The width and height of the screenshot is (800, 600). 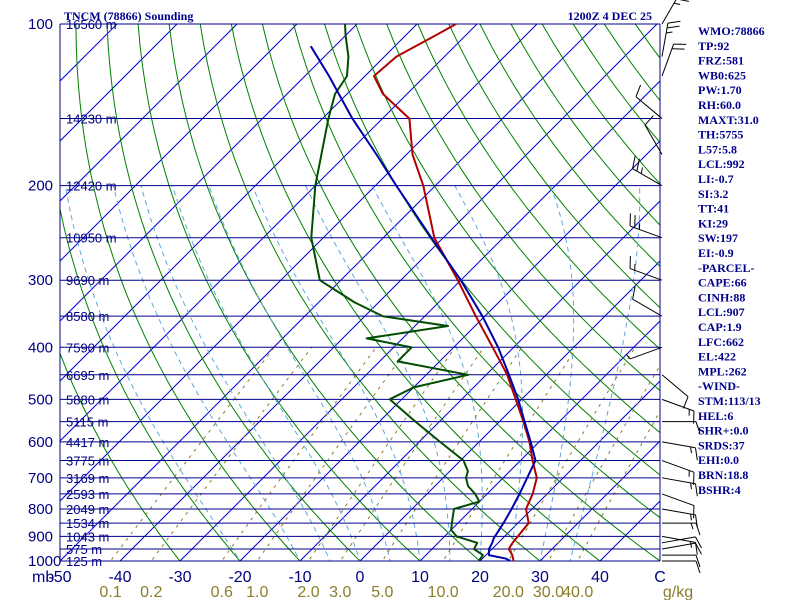 I want to click on height-label: 6695 m, so click(x=87, y=375).